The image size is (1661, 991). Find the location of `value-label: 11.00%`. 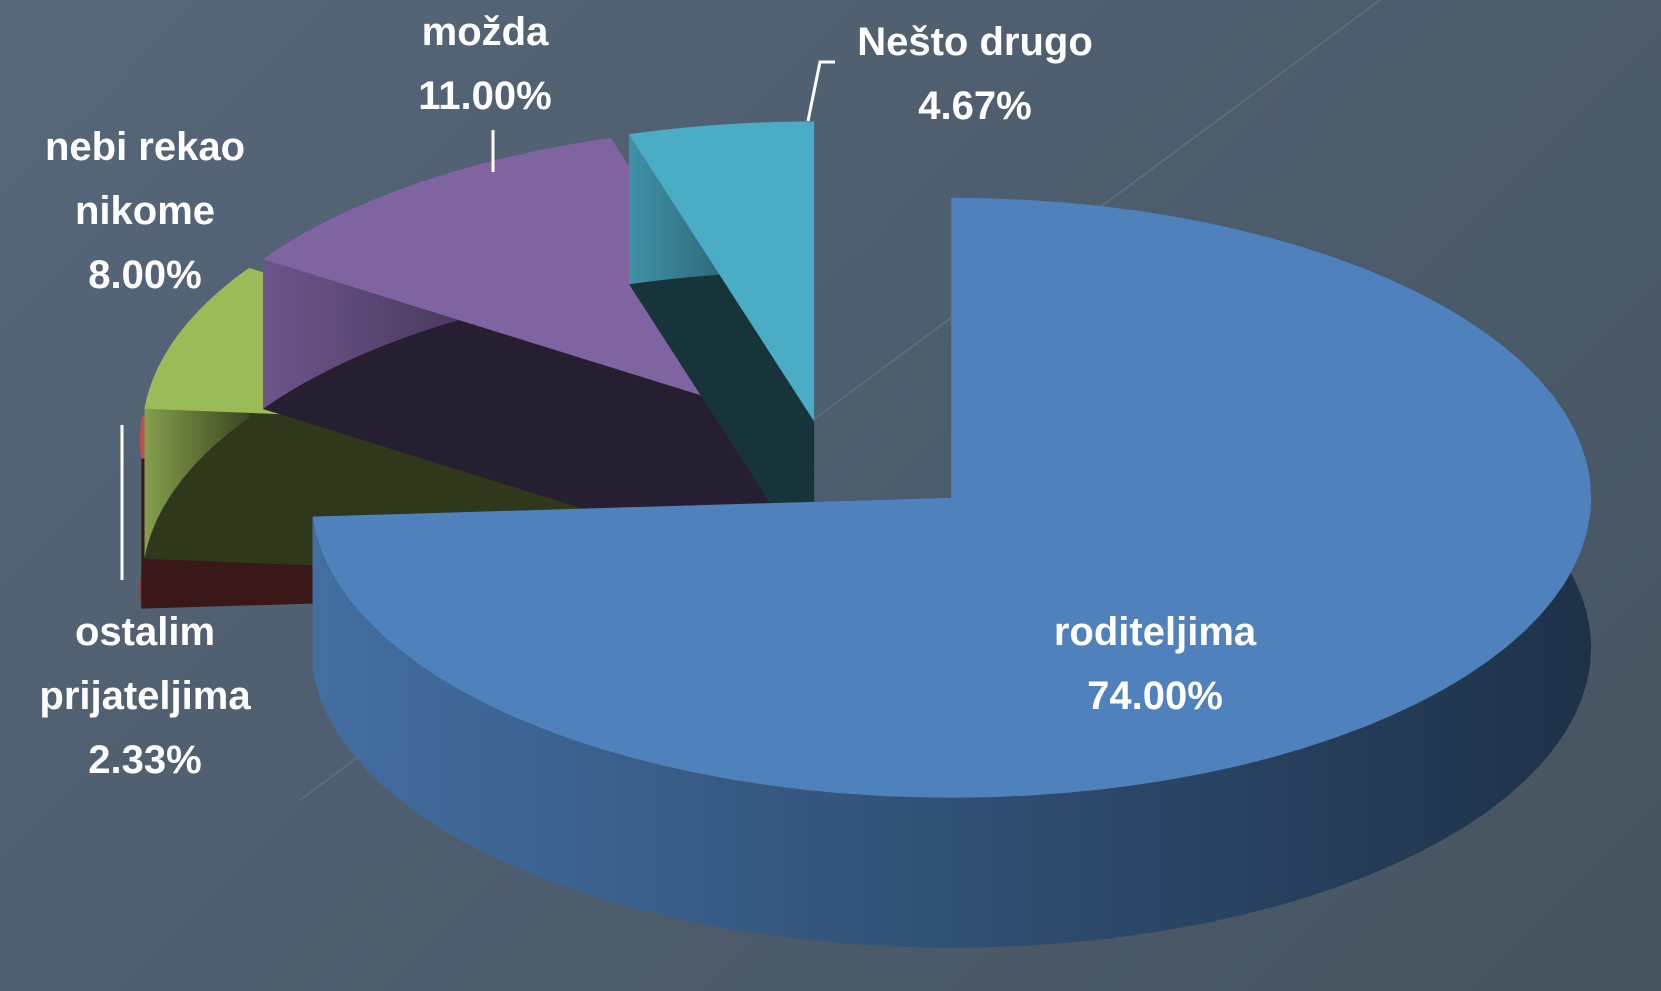

value-label: 11.00% is located at coordinates (485, 96).